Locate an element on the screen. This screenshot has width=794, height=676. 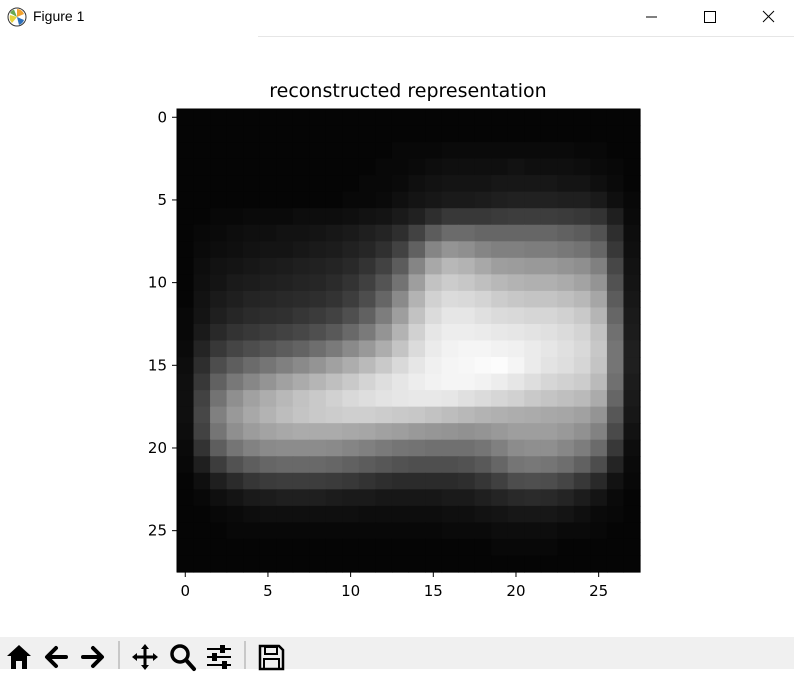
close-button is located at coordinates (766, 17).